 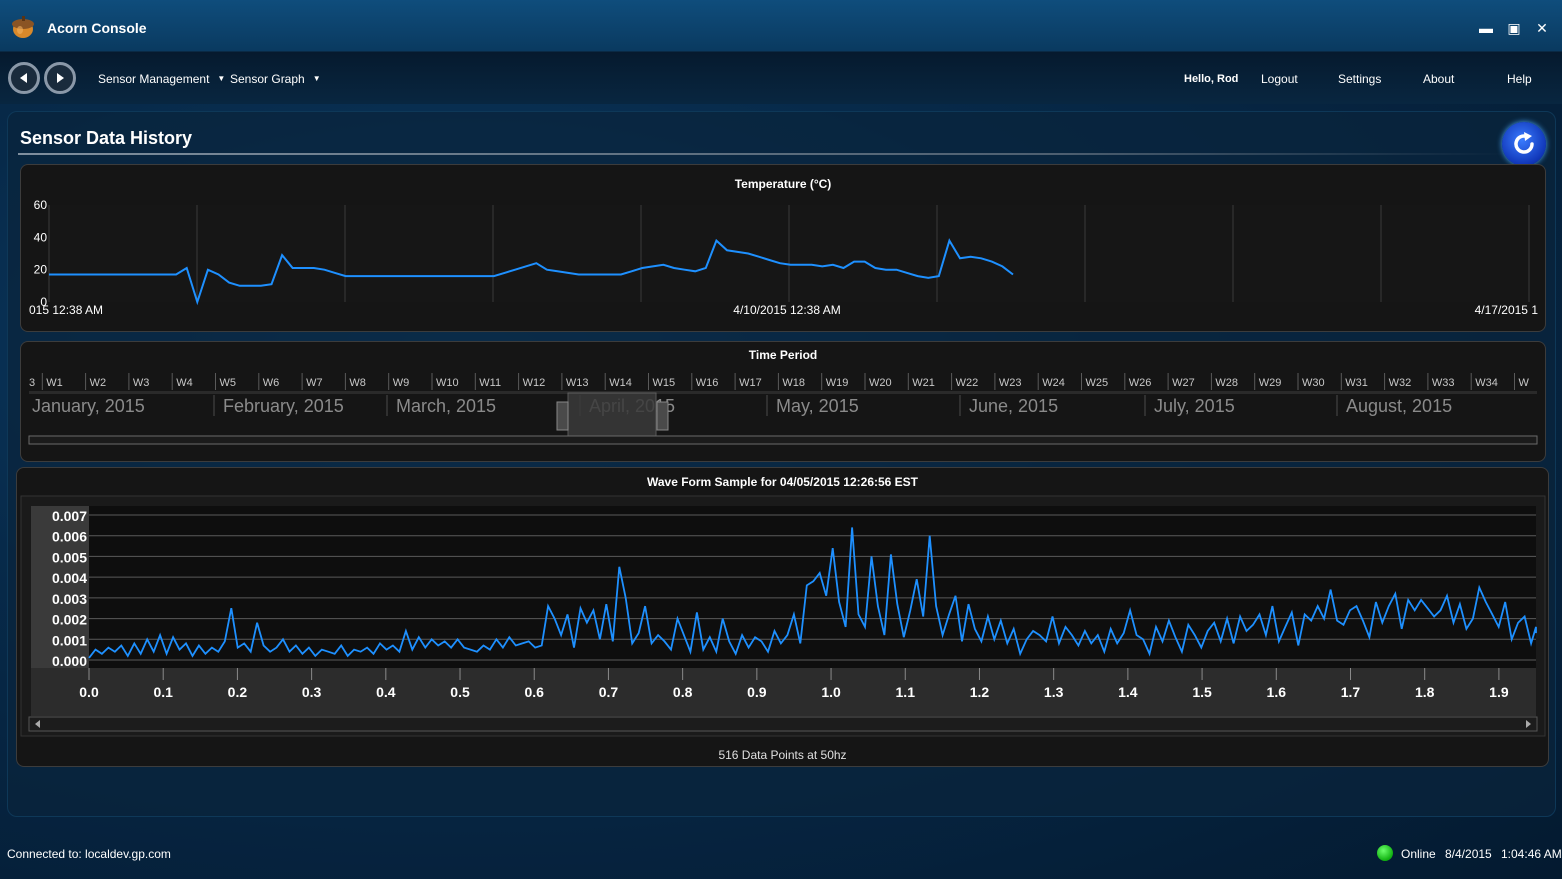 I want to click on online-status: Online, so click(x=1418, y=854).